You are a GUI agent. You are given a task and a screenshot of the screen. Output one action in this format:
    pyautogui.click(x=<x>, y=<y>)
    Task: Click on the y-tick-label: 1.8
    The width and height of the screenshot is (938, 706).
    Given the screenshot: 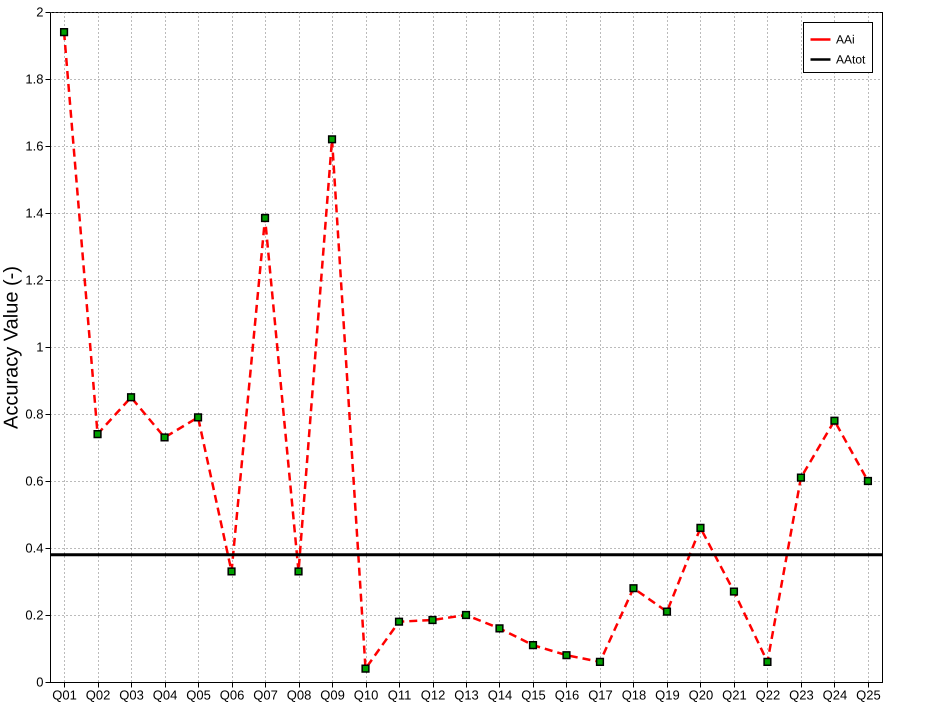 What is the action you would take?
    pyautogui.click(x=34, y=79)
    